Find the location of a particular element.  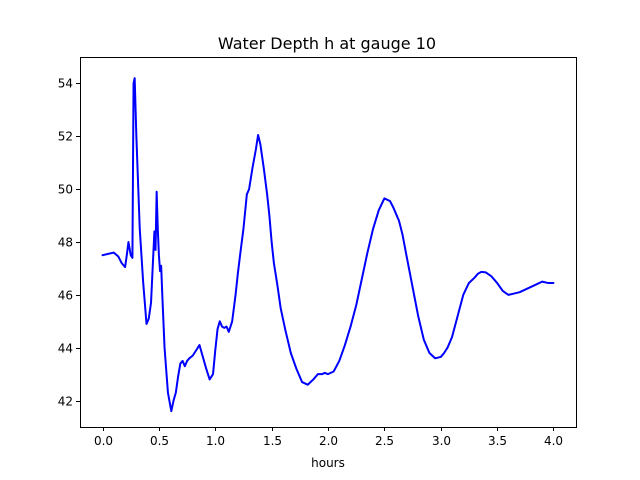

y-tick-label: 46 is located at coordinates (65, 296).